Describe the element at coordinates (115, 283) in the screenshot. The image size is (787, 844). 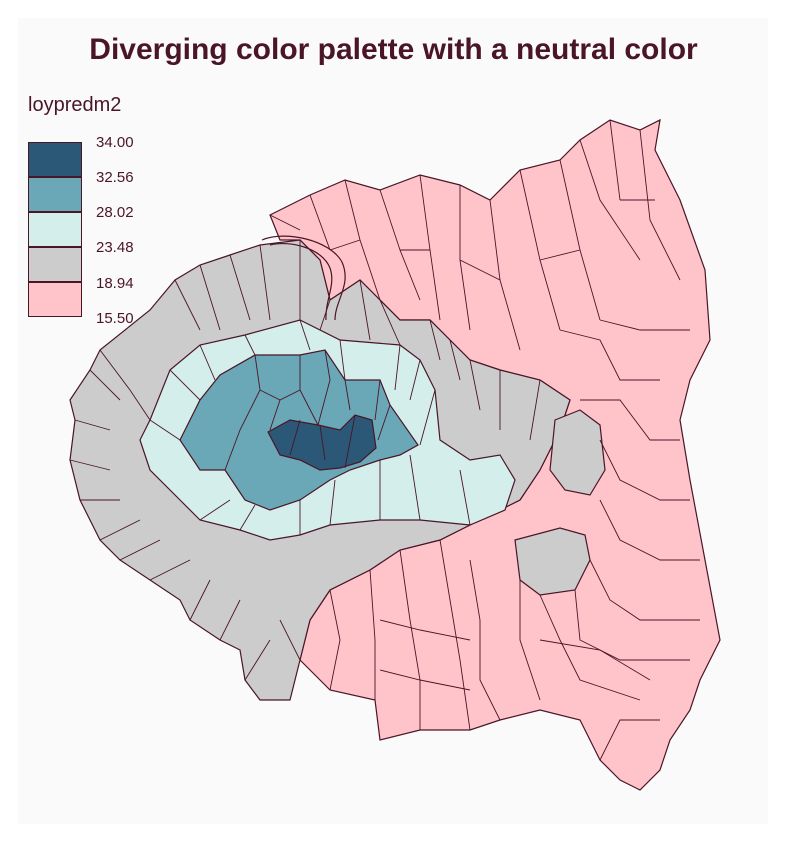
I see `legend-break-label: 18.94` at that location.